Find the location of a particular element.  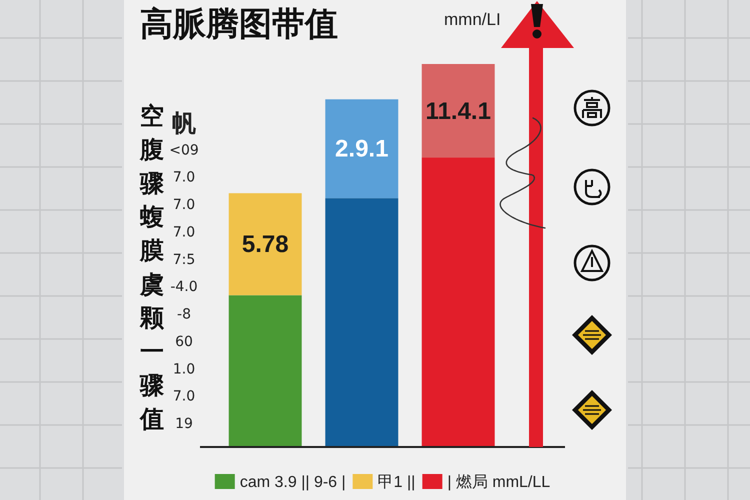

text: <09 is located at coordinates (184, 150).